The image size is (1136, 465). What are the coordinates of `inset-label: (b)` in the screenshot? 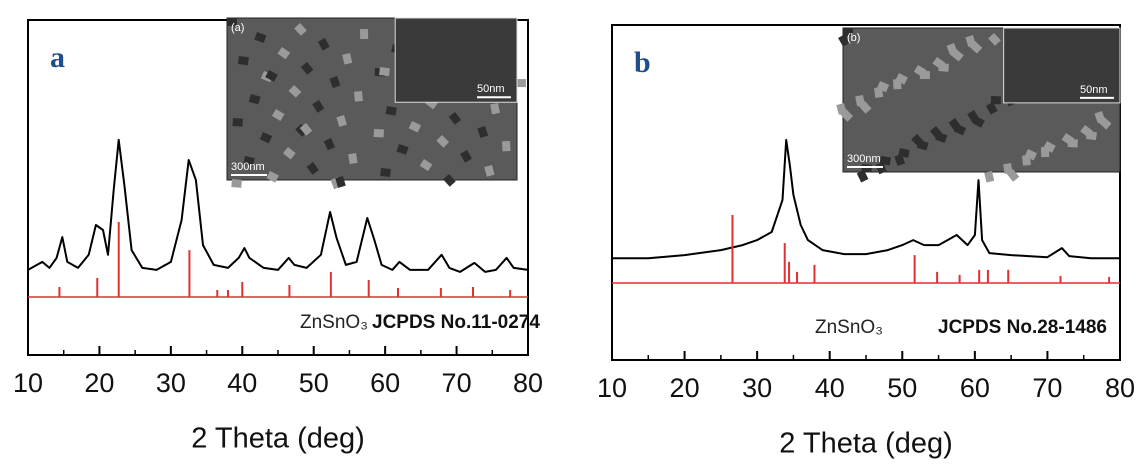 It's located at (853, 38).